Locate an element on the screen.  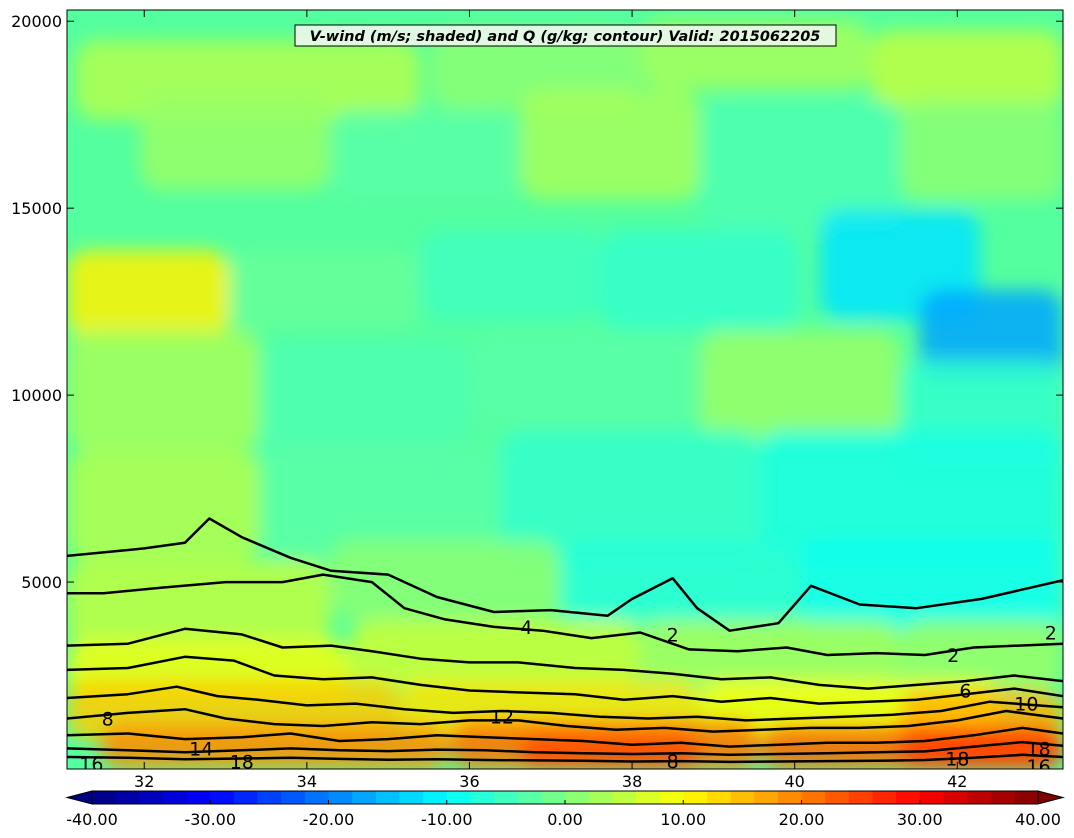
contour-label: 12 is located at coordinates (502, 718).